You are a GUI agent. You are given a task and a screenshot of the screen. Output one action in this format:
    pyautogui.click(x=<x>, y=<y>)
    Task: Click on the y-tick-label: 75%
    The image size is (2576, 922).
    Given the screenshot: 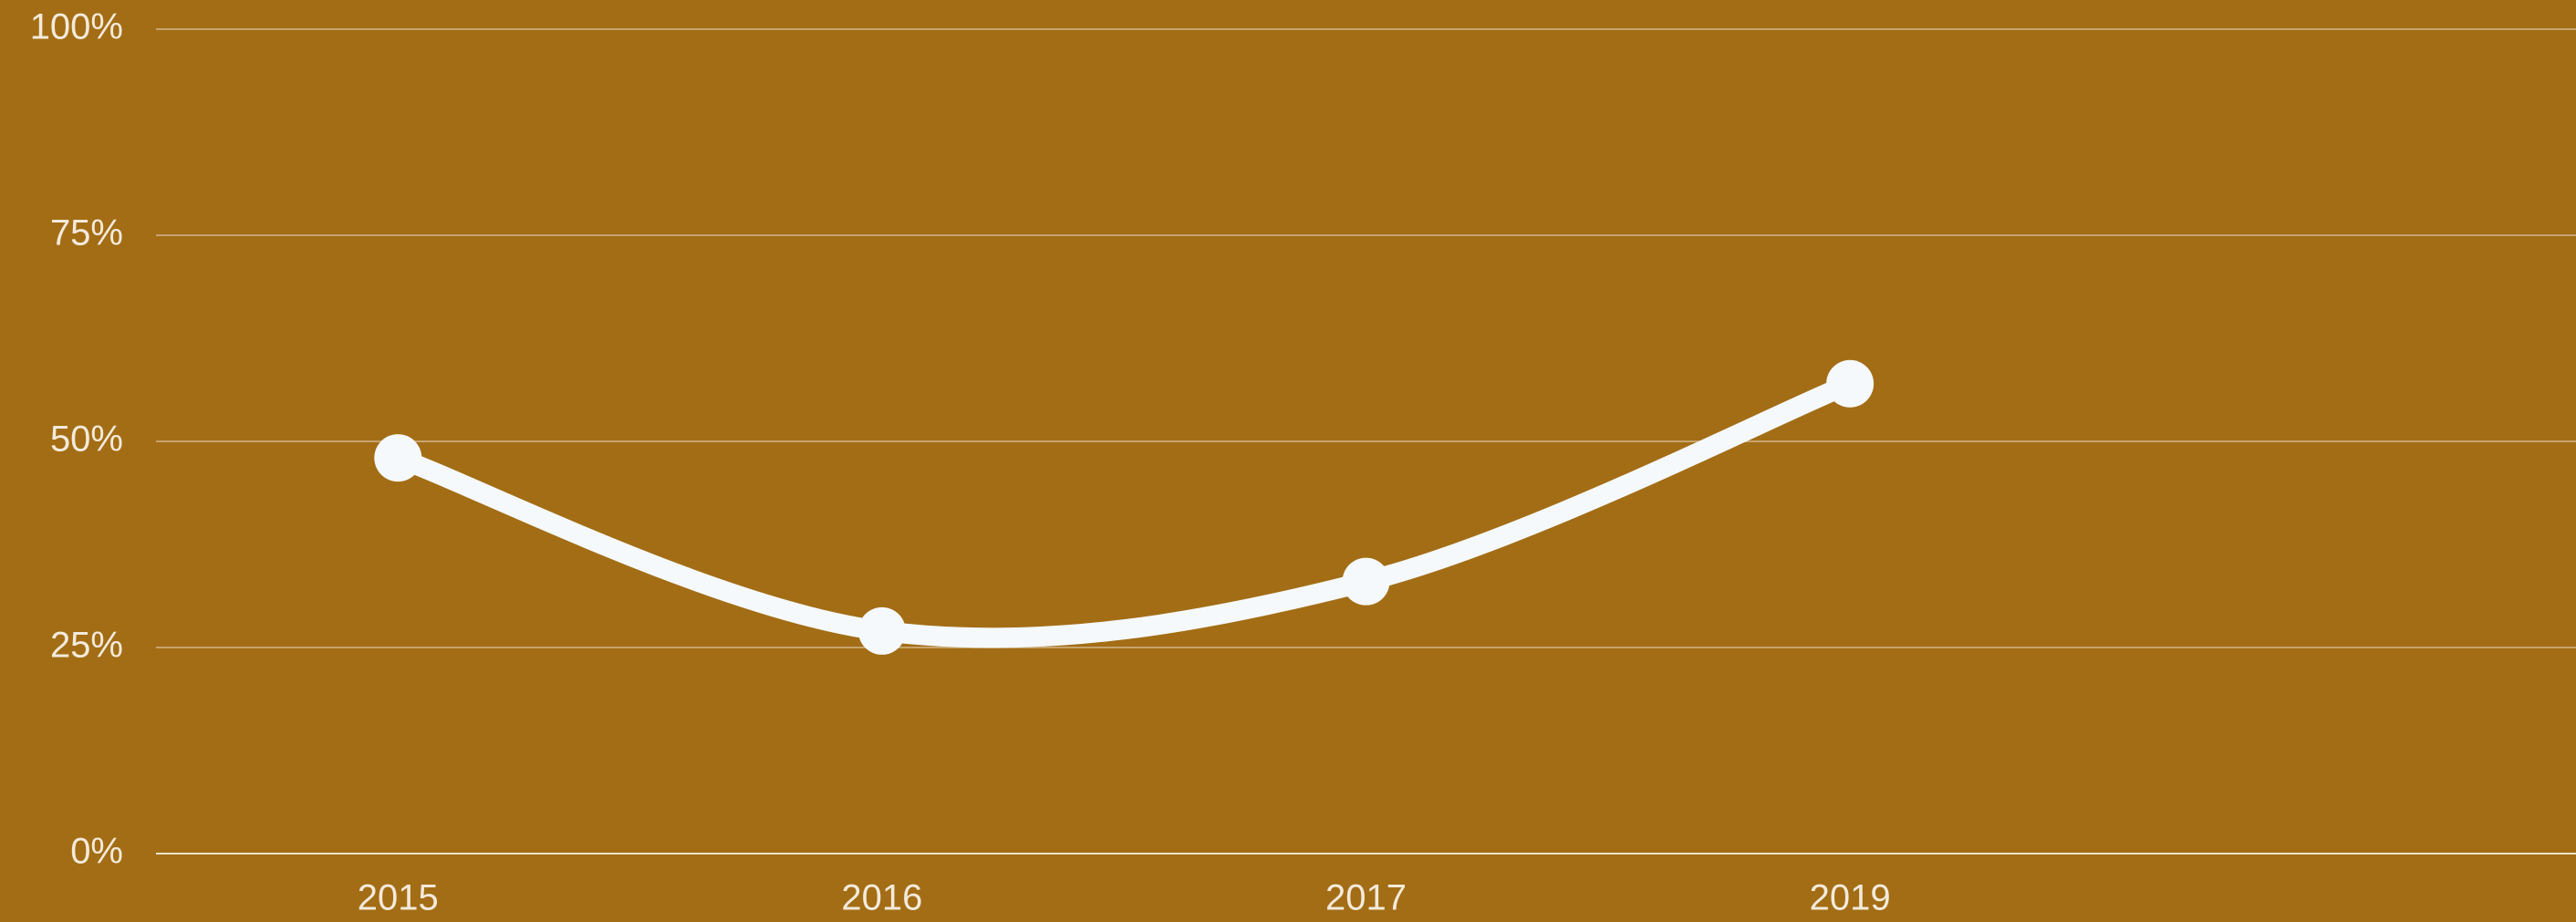 What is the action you would take?
    pyautogui.click(x=86, y=234)
    